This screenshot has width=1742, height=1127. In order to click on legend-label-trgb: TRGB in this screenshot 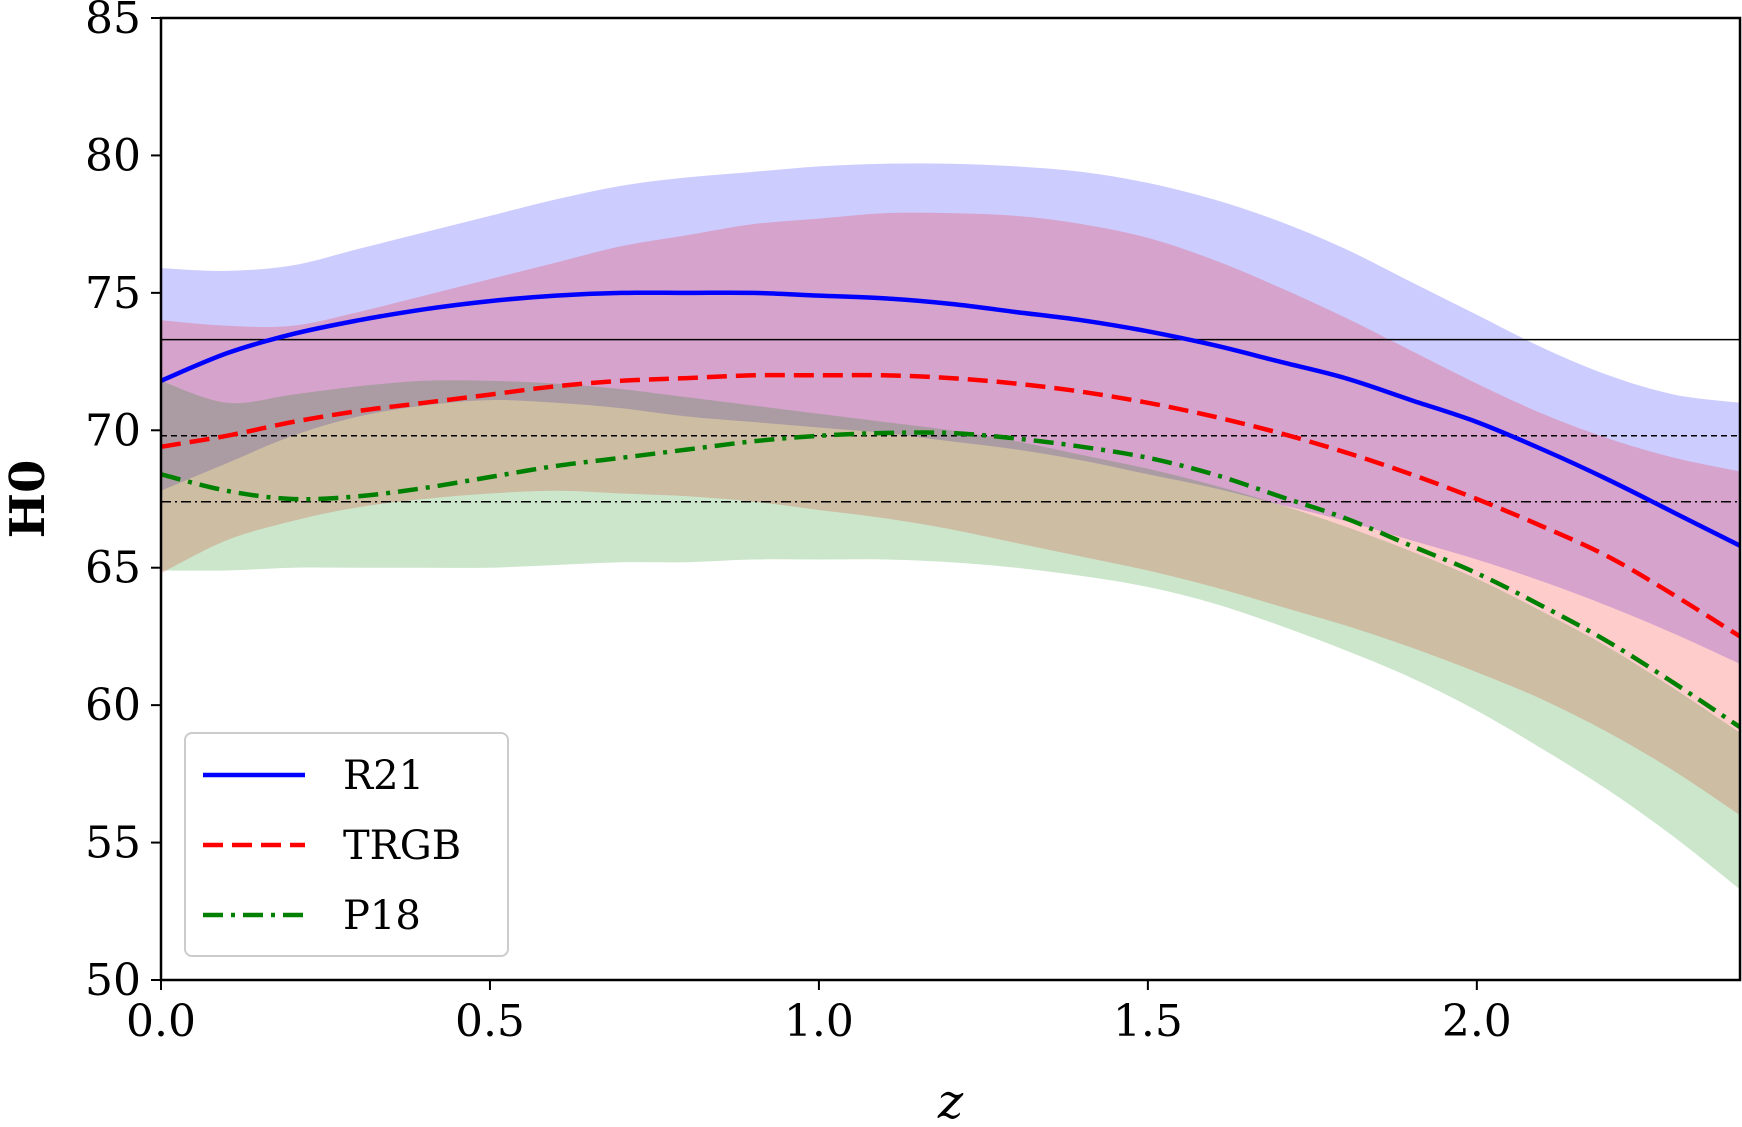, I will do `click(402, 846)`.